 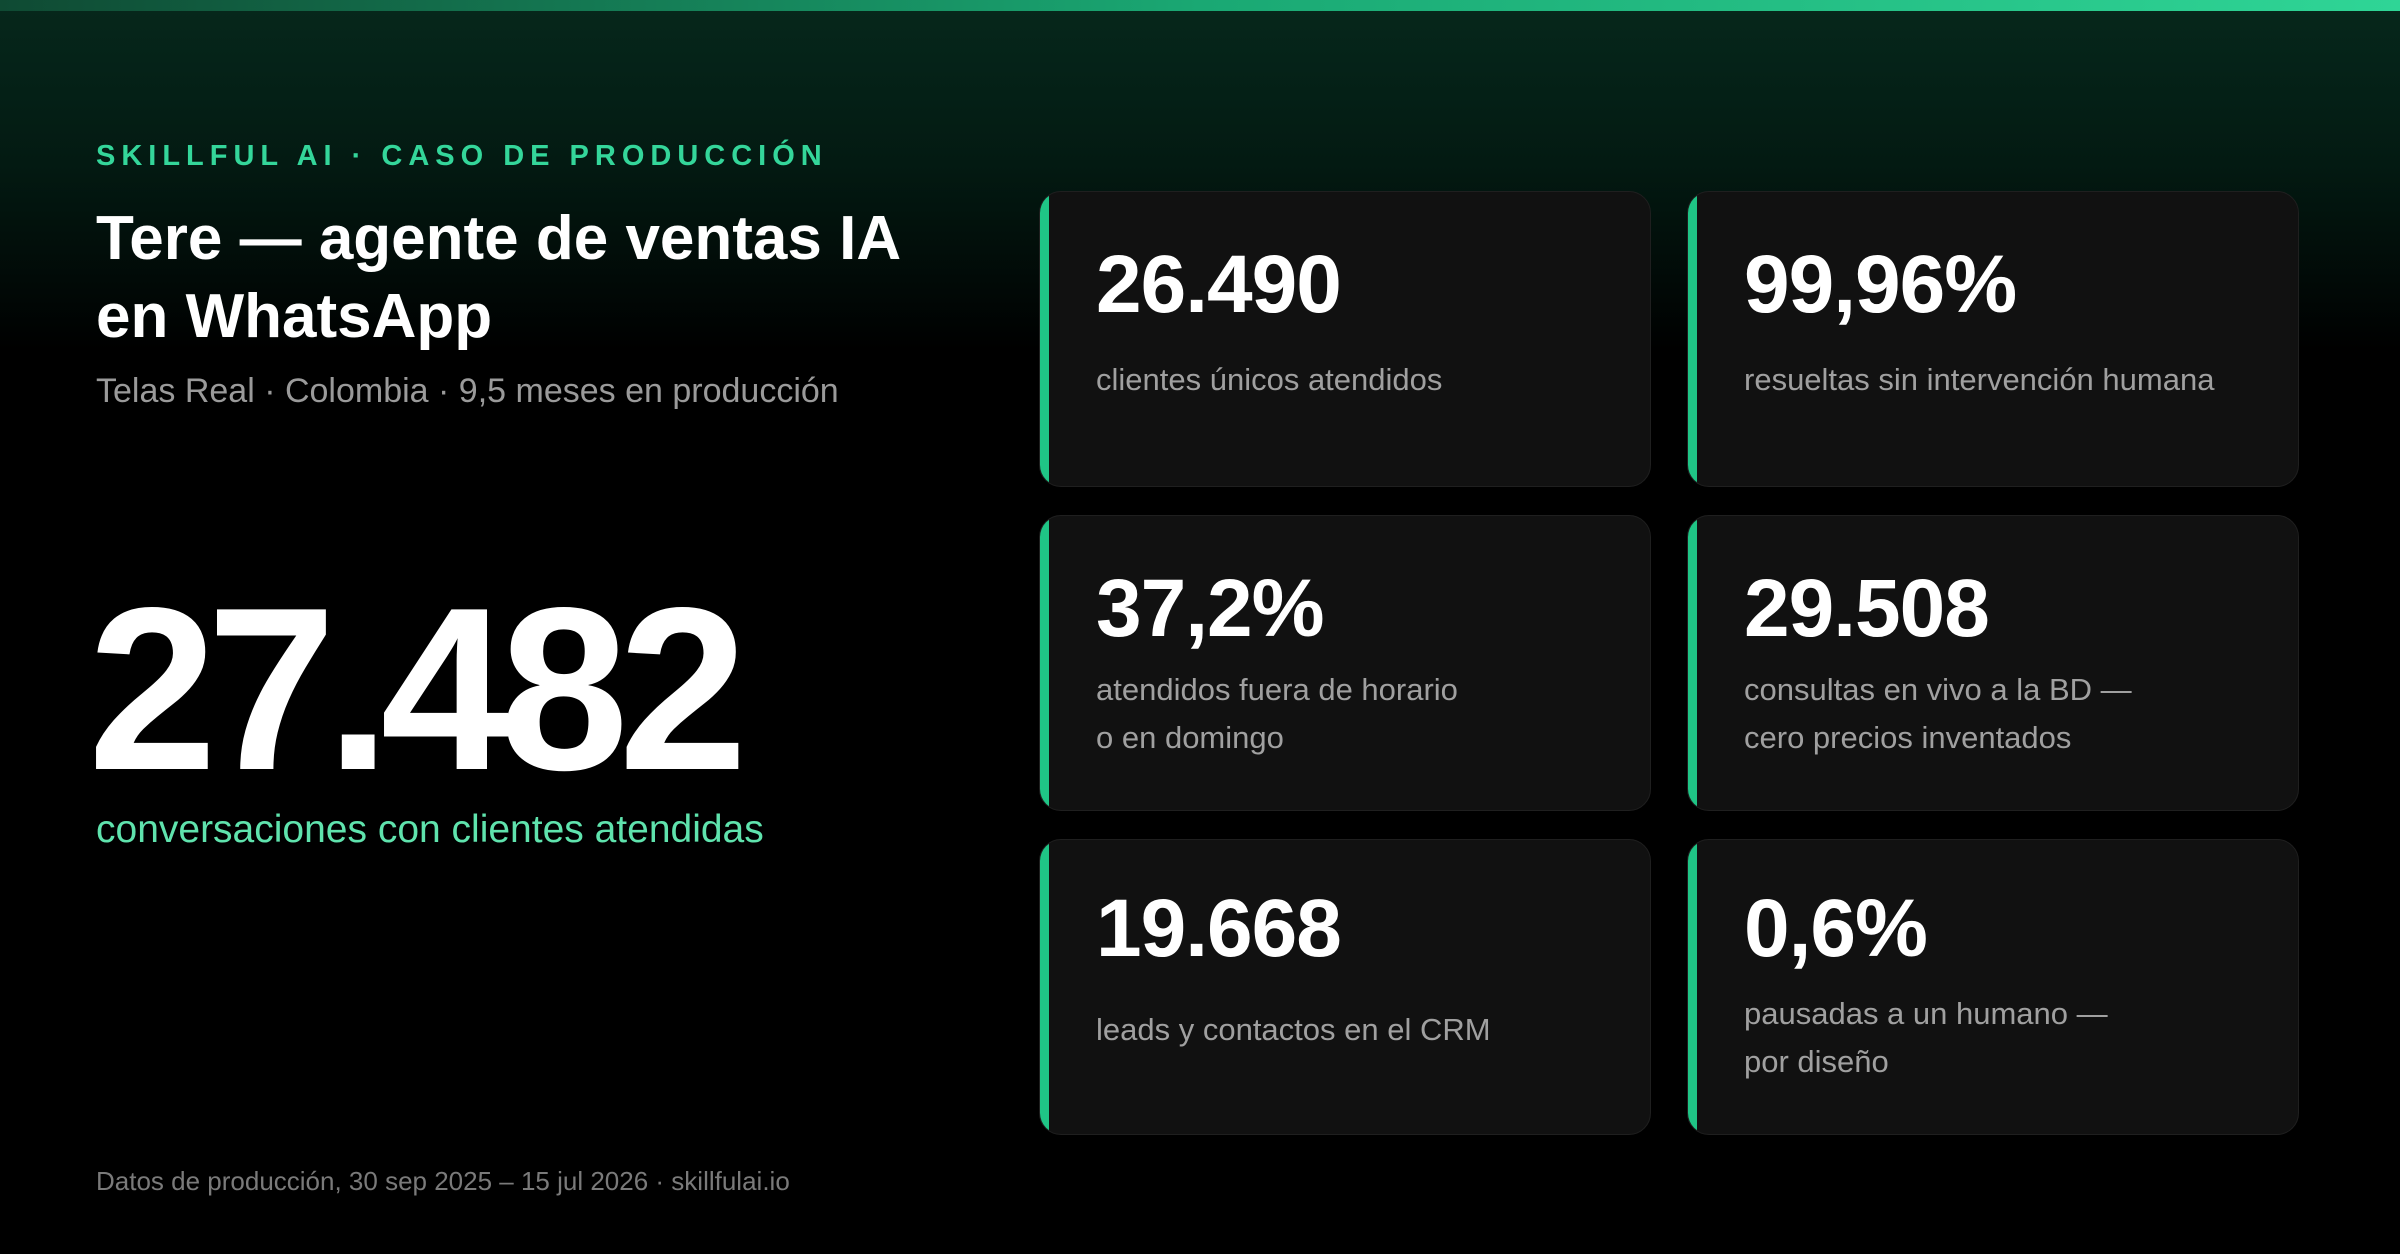 I want to click on metric-label: leads y contactos en el CRM, so click(x=1356, y=1030).